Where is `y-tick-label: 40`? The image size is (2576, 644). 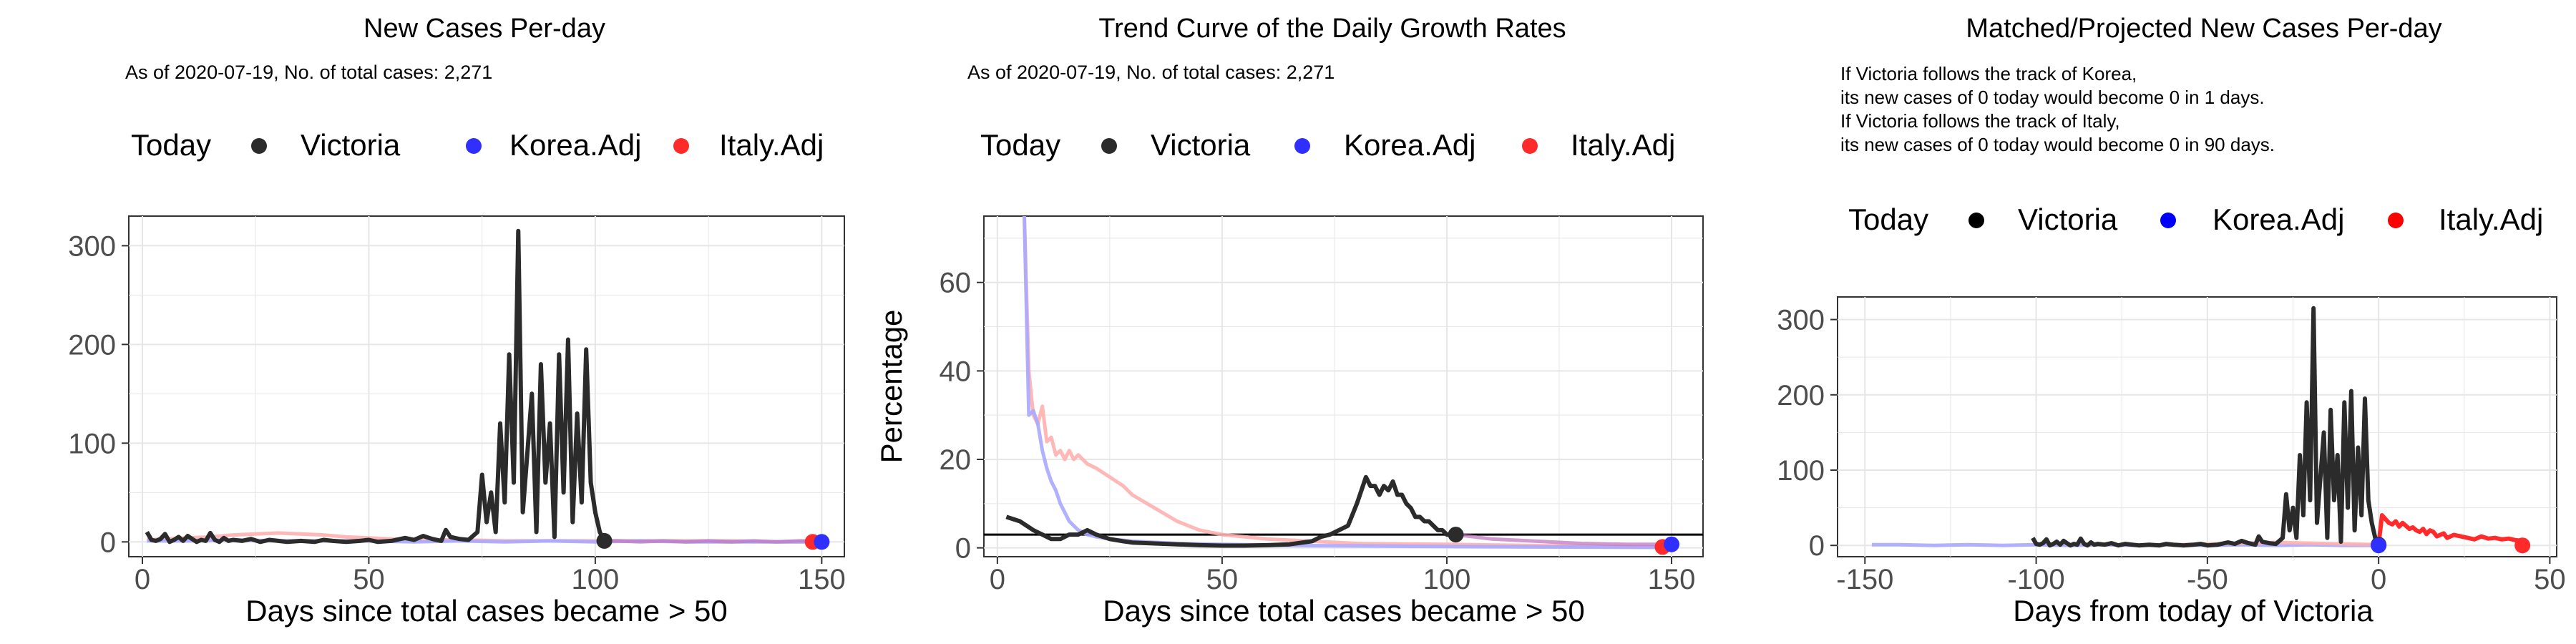 y-tick-label: 40 is located at coordinates (956, 372).